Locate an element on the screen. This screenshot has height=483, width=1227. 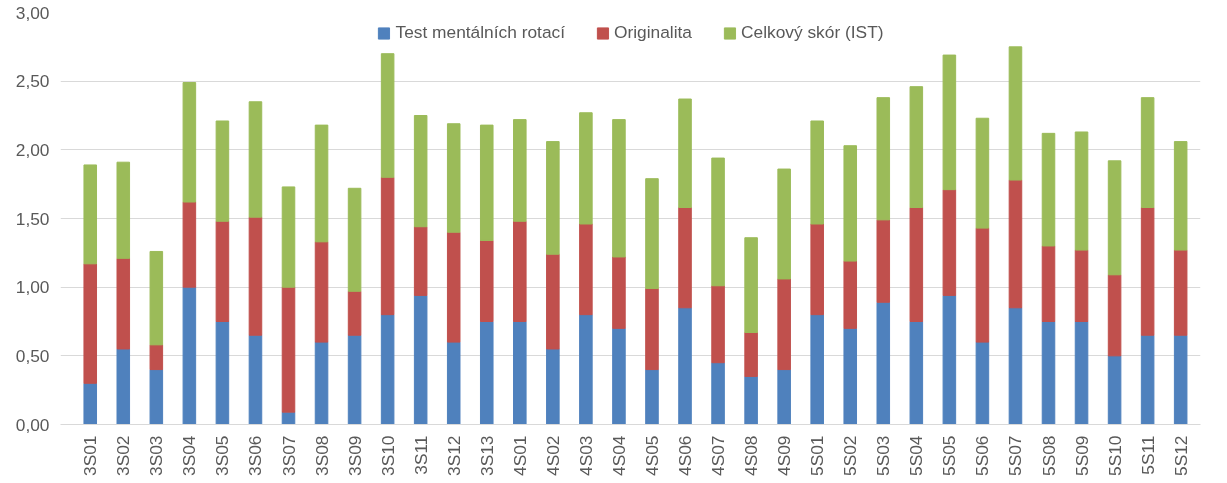
x-tick-label: 4S05 is located at coordinates (651, 455).